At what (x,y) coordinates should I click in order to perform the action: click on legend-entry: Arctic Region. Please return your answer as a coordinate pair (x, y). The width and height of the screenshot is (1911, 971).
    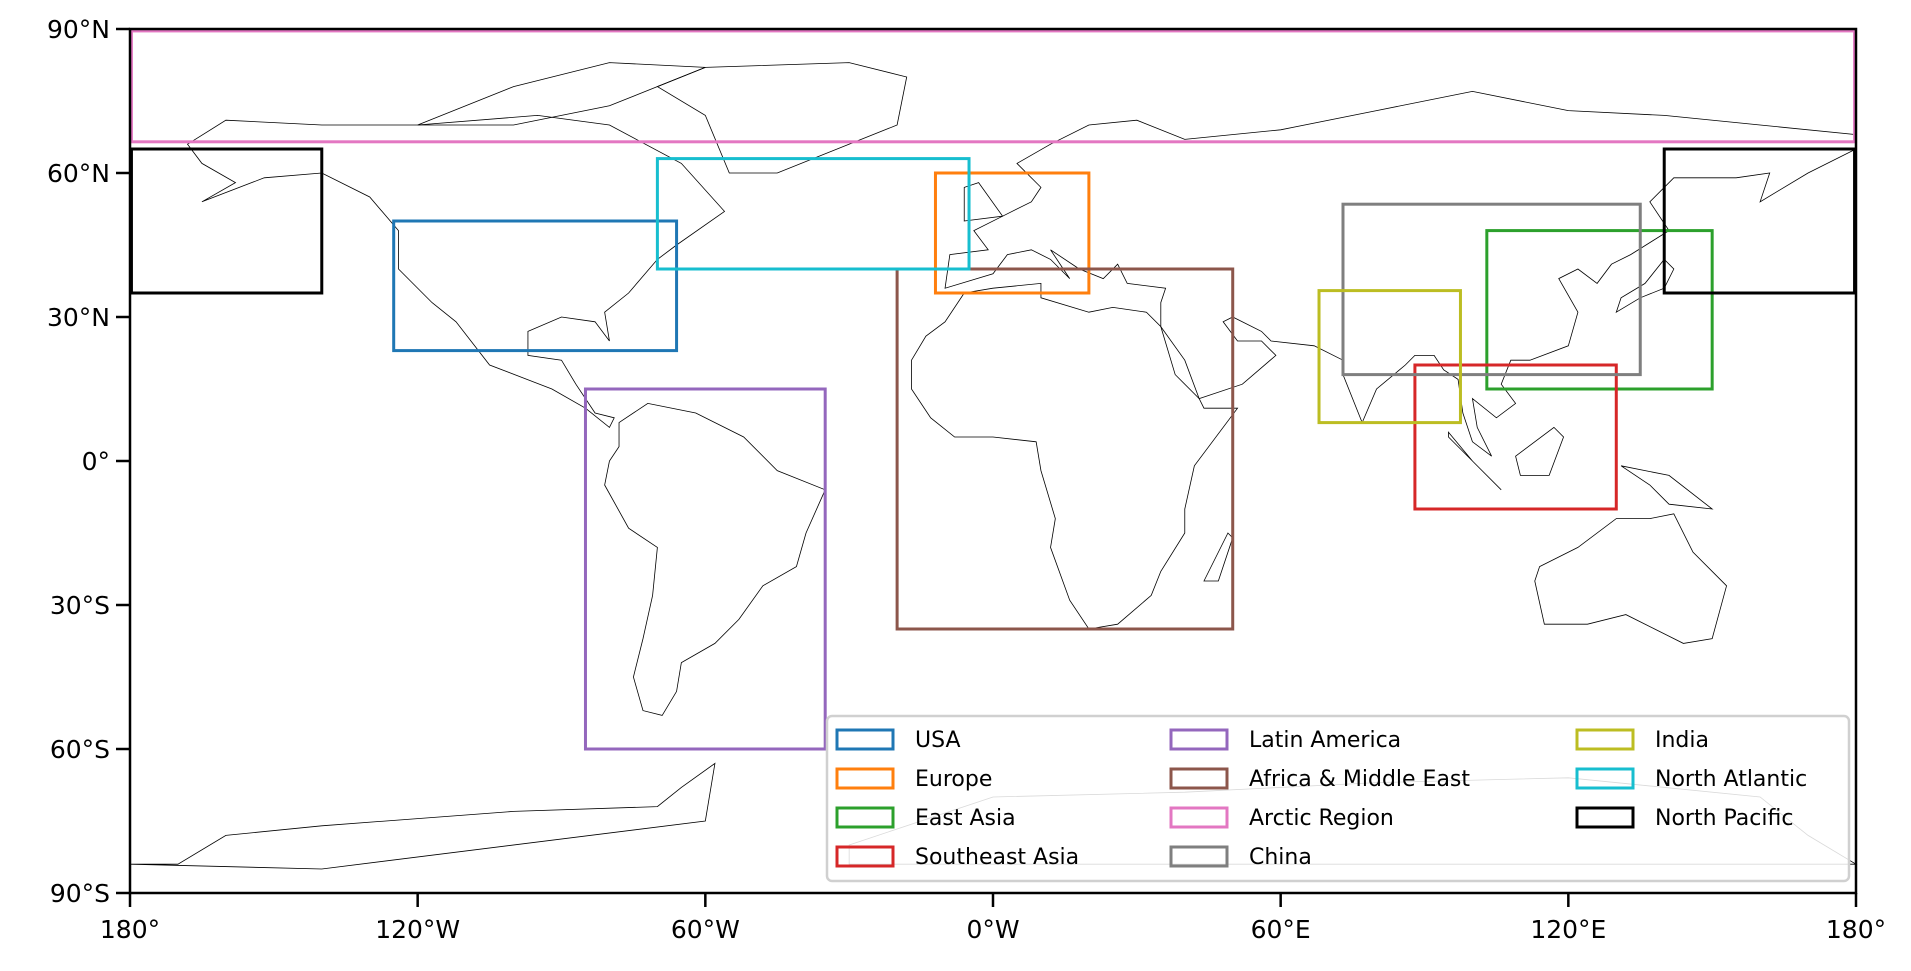
    Looking at the image, I should click on (1281, 818).